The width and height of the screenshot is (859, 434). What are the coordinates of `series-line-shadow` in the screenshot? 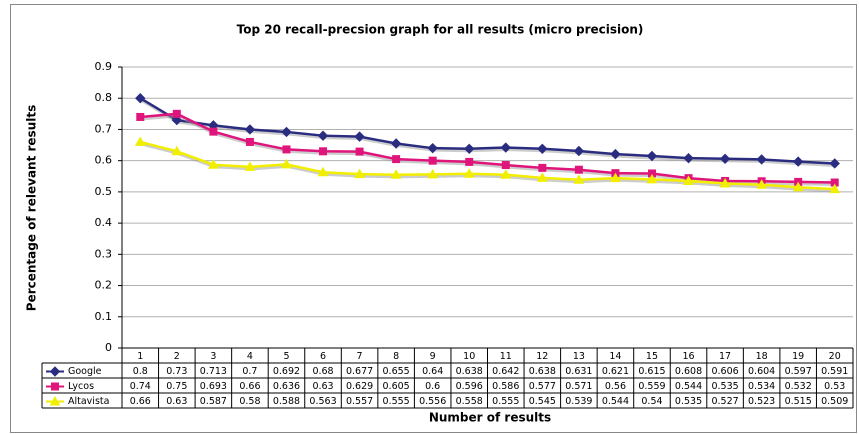 It's located at (488, 167).